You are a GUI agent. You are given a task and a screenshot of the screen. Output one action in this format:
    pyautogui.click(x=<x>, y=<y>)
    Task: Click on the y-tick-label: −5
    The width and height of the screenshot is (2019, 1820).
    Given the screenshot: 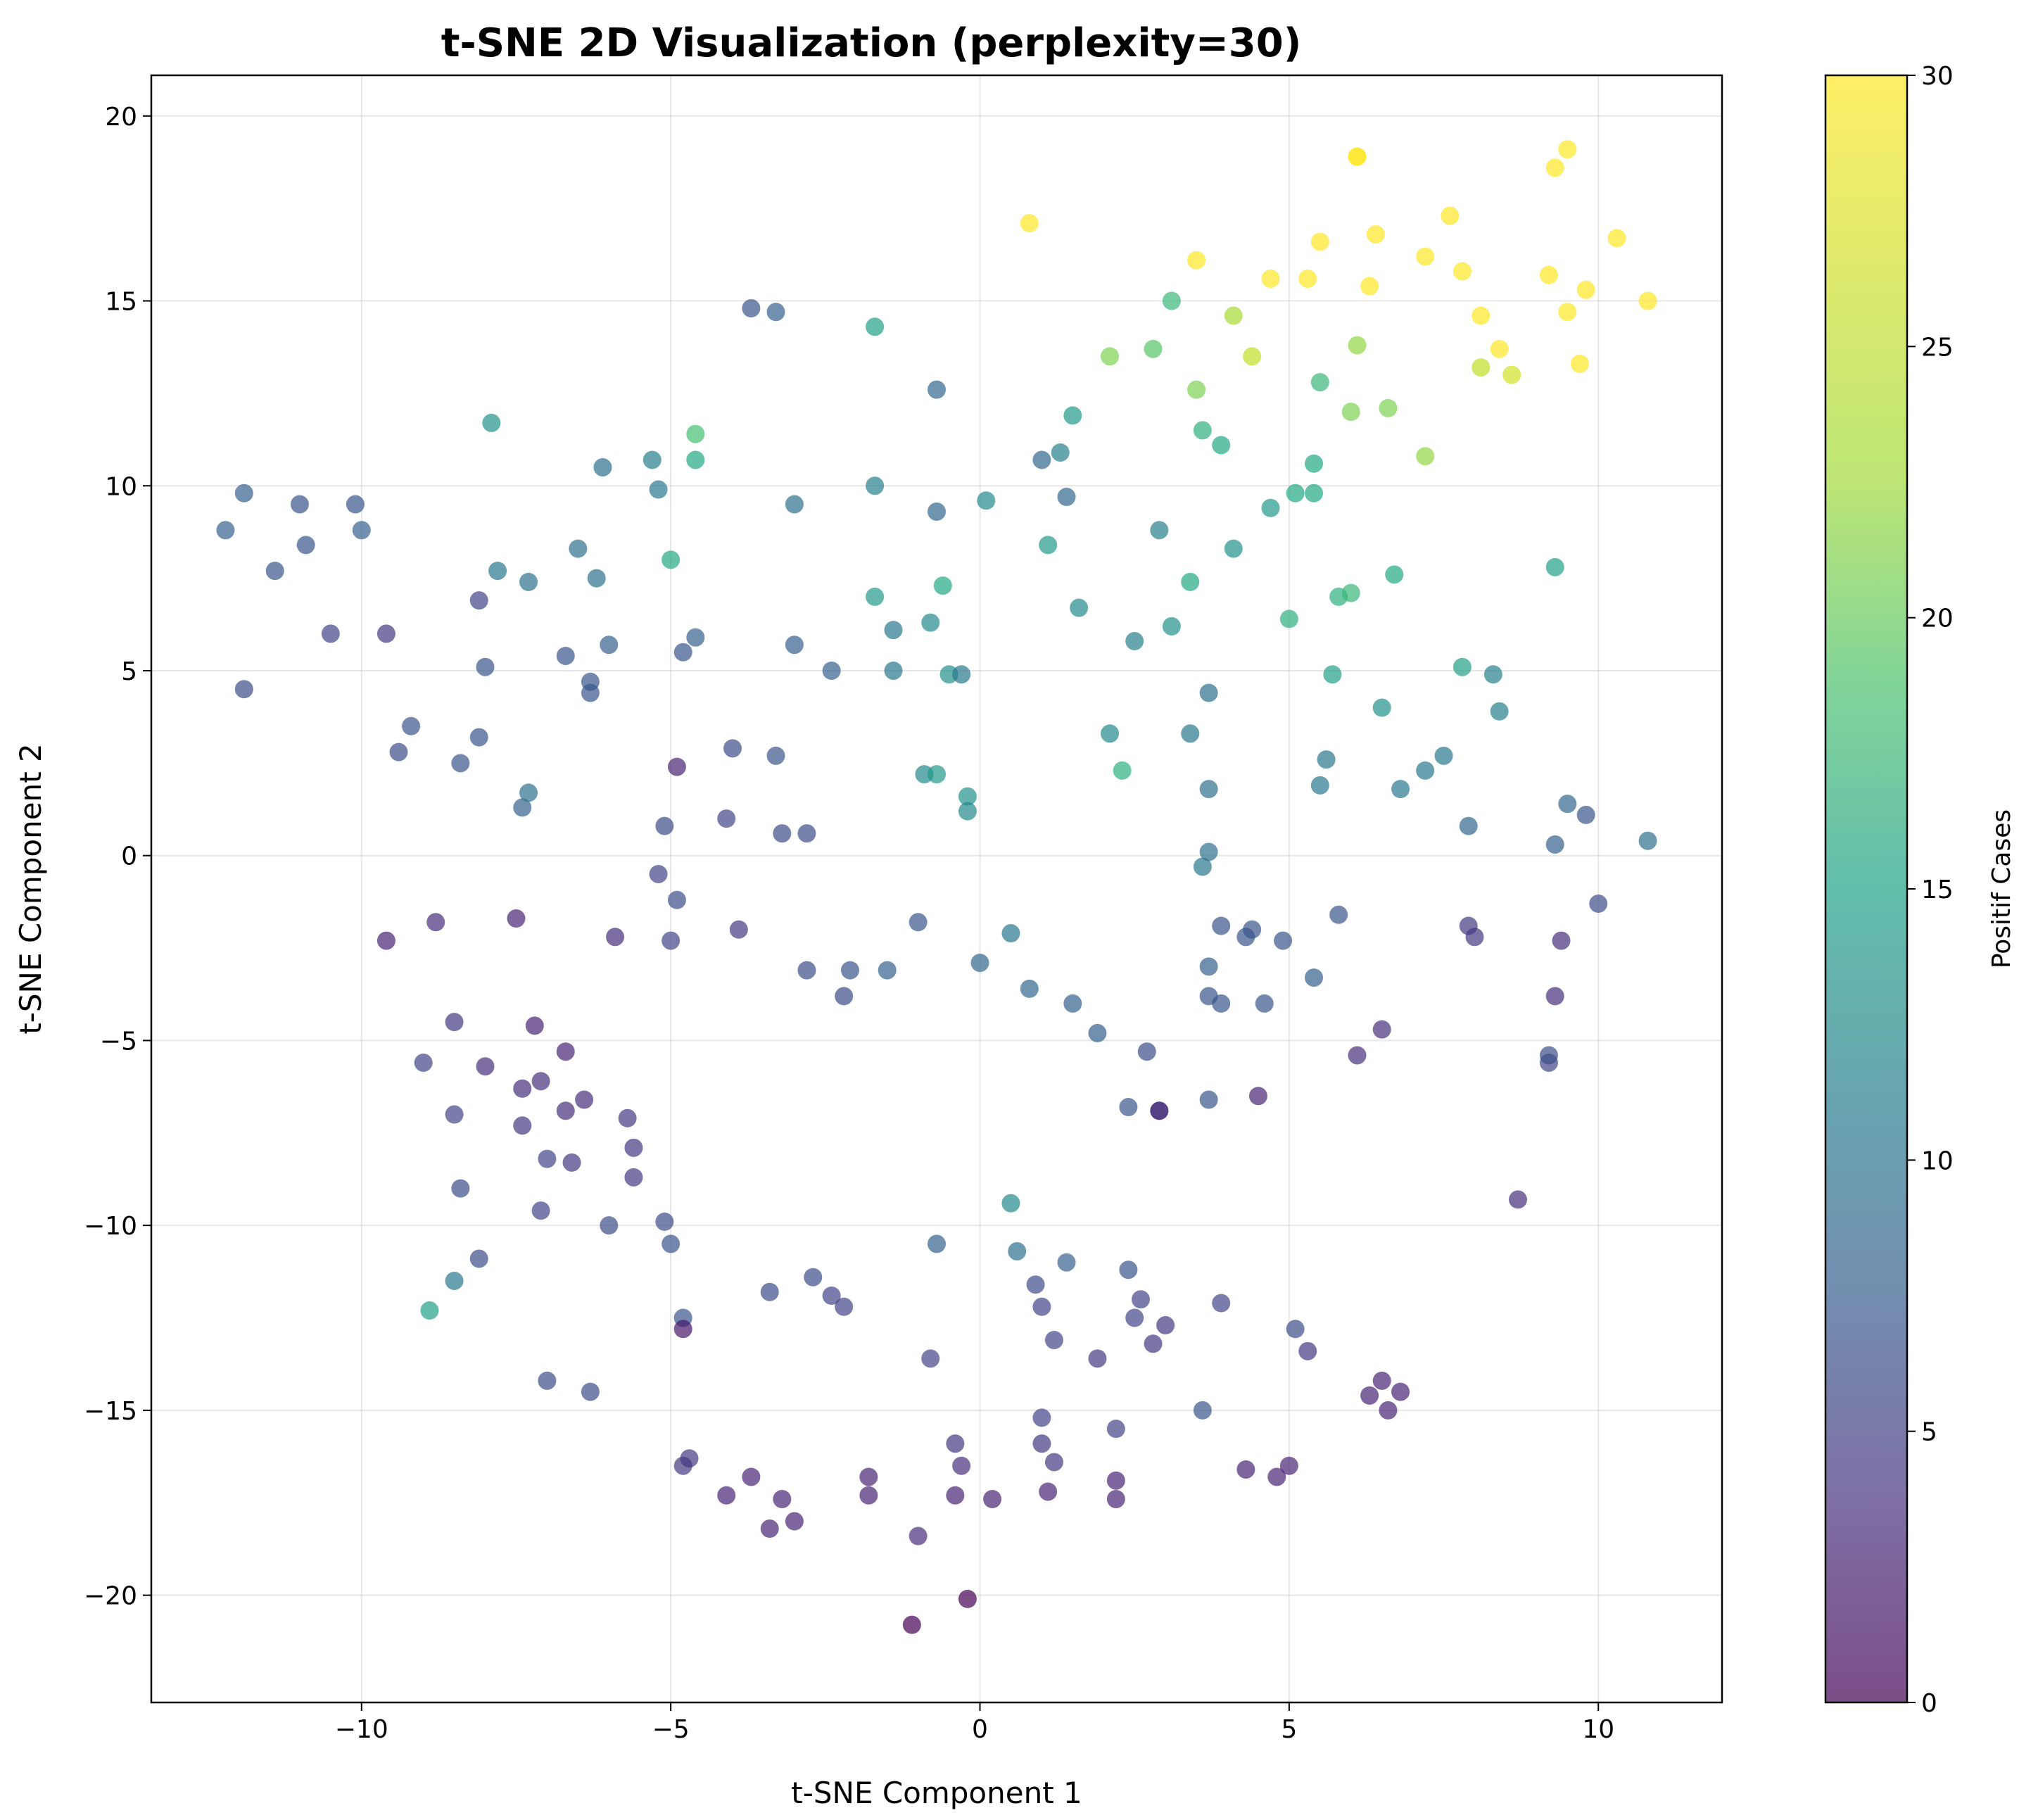 What is the action you would take?
    pyautogui.click(x=119, y=1041)
    